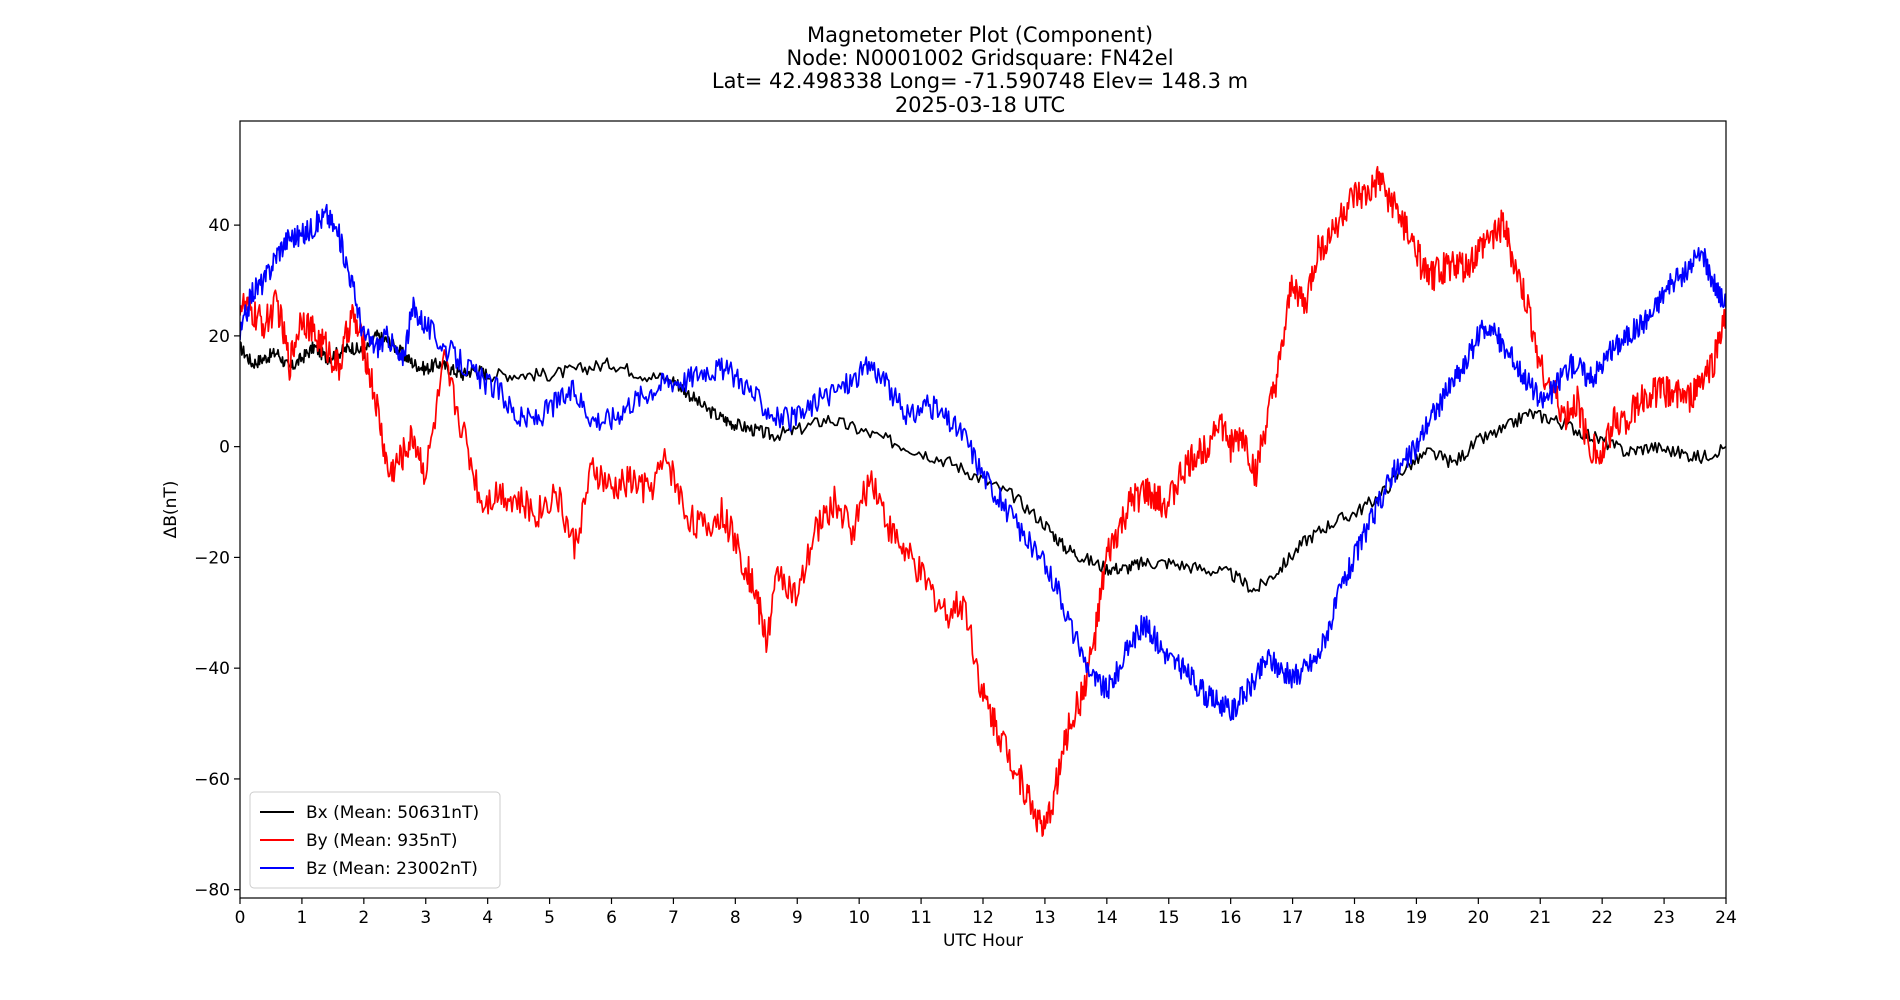  Describe the element at coordinates (392, 869) in the screenshot. I see `legend-label-bz: Bz (Mean: 23002nT)` at that location.